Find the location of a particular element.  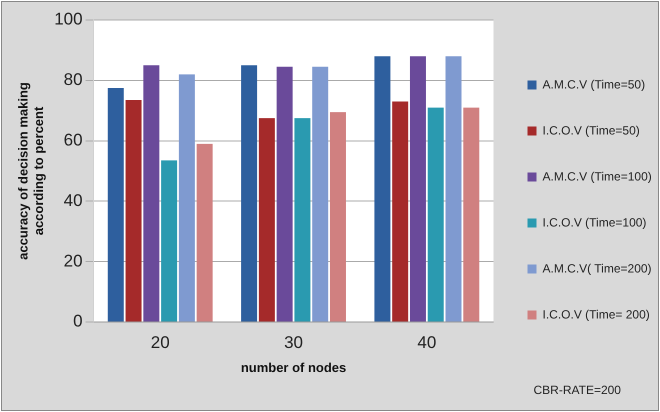

legend-label: A.M.C.V( Time=200) is located at coordinates (597, 268).